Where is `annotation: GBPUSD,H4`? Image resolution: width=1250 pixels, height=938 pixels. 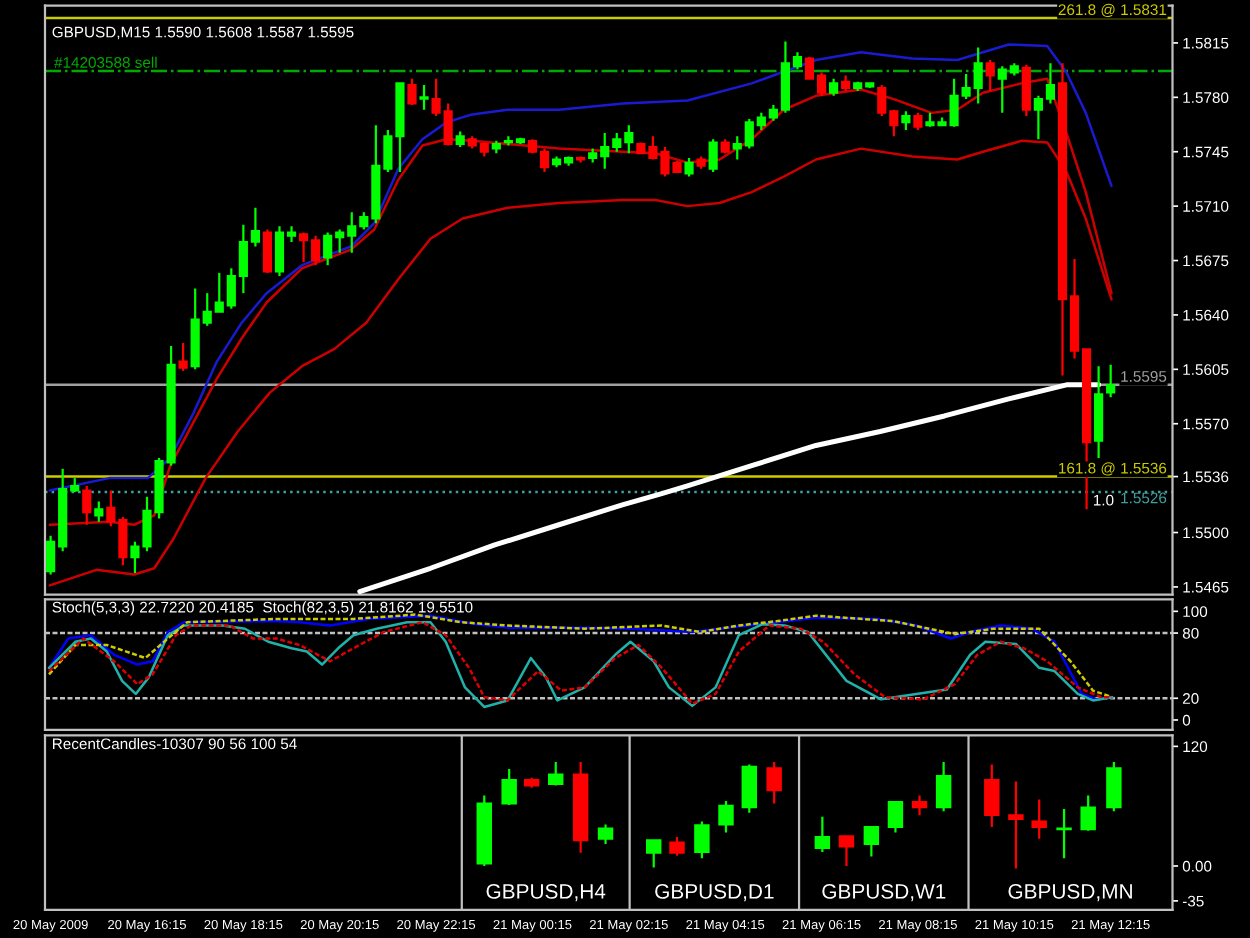
annotation: GBPUSD,H4 is located at coordinates (546, 893).